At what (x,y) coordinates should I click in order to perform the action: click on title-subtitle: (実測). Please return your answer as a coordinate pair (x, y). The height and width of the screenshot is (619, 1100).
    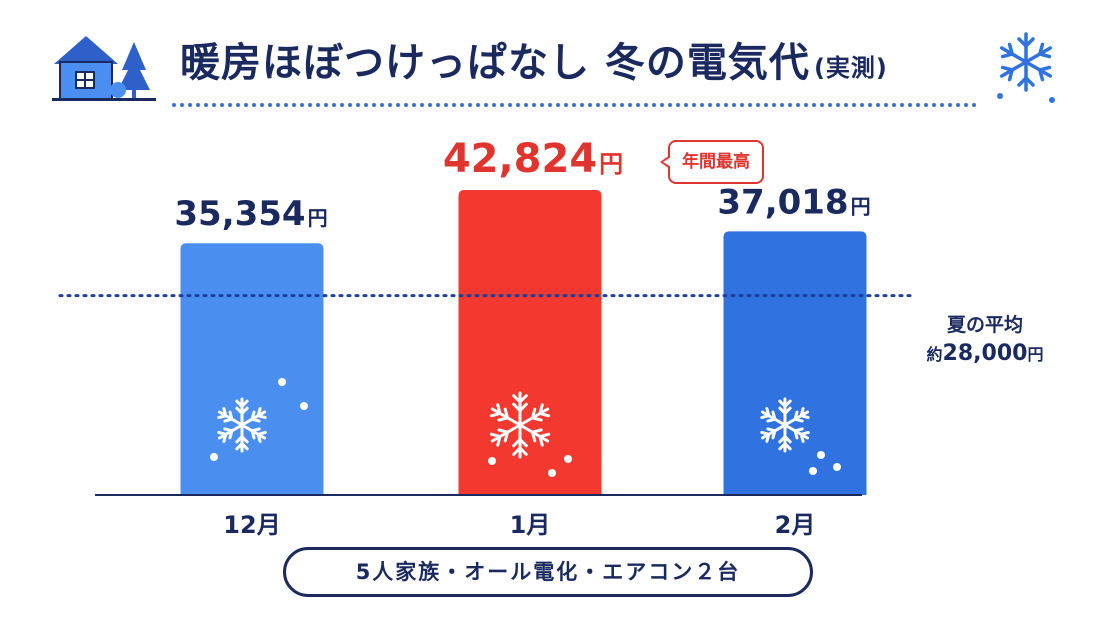
    Looking at the image, I should click on (850, 68).